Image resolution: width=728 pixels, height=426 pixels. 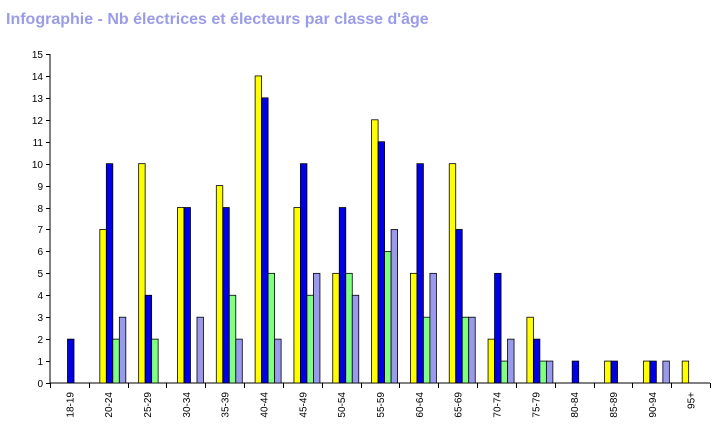 What do you see at coordinates (148, 405) in the screenshot?
I see `x-tick-label: 25-29` at bounding box center [148, 405].